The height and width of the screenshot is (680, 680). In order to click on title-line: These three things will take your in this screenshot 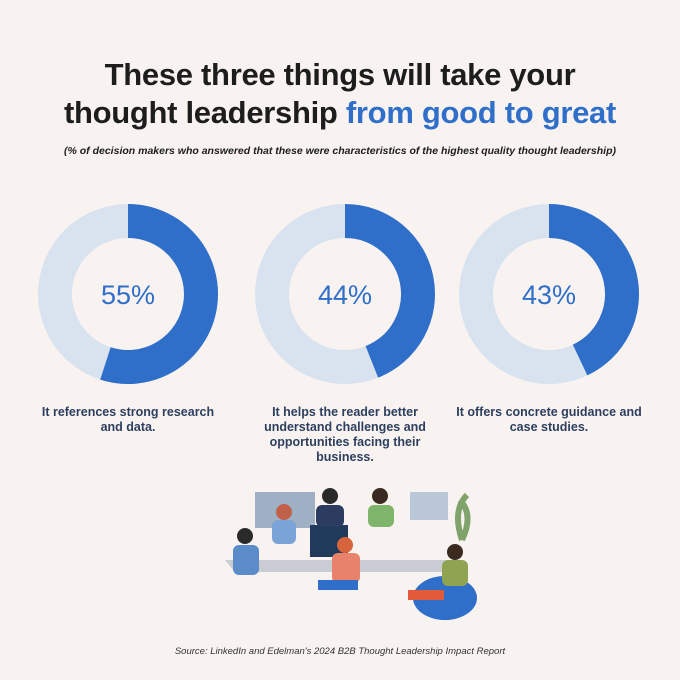, I will do `click(340, 74)`.